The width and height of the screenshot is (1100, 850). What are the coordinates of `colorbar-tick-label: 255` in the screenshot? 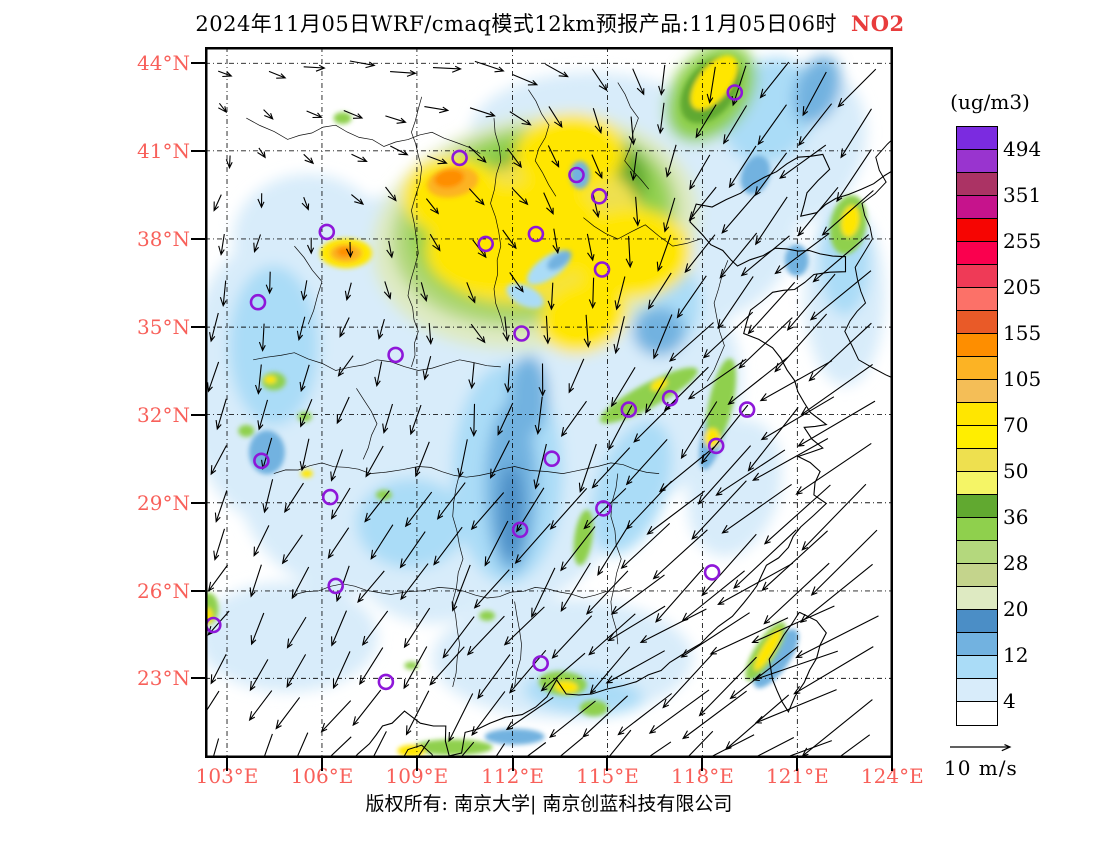 It's located at (1022, 241).